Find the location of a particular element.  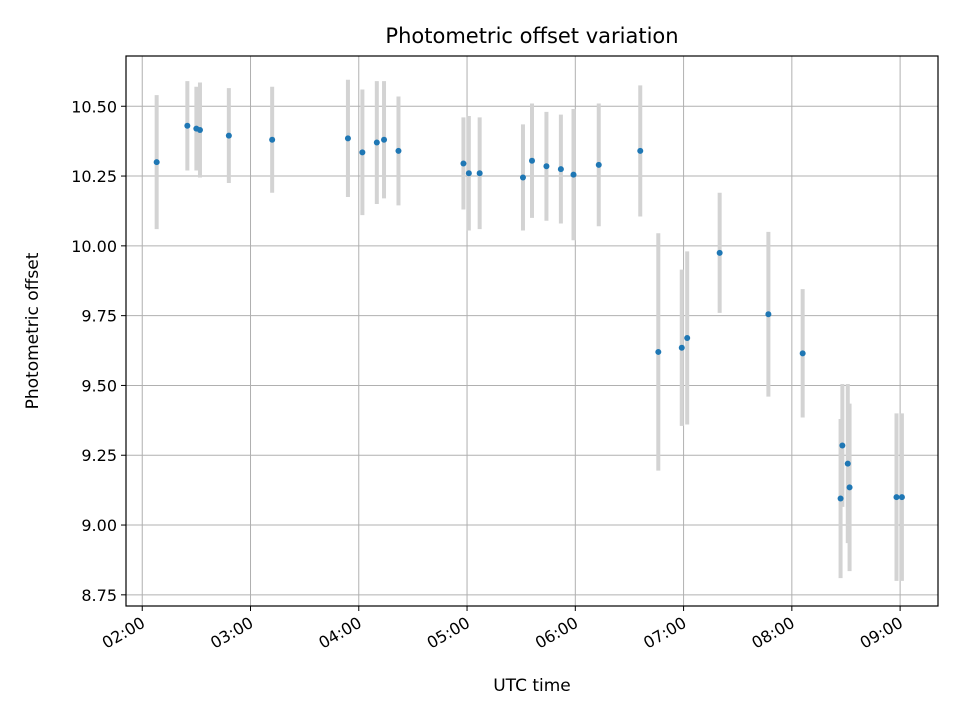

x-axis-ticks: 02:00 03:00 04:00 05:00 06:00 07:00 08:00 09:00 is located at coordinates (502, 629).